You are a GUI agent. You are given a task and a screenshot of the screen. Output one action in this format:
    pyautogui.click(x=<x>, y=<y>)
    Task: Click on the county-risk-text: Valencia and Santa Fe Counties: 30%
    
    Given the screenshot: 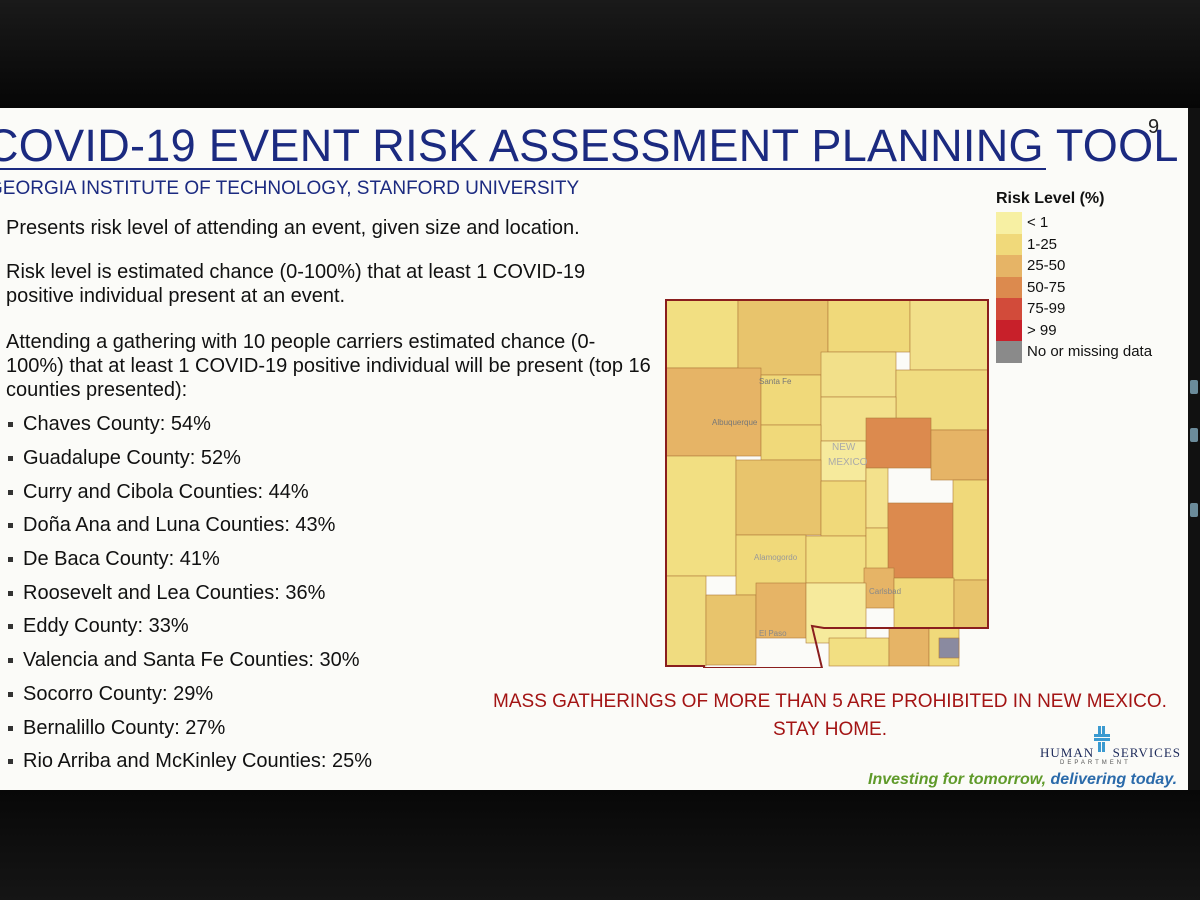 What is the action you would take?
    pyautogui.click(x=191, y=660)
    